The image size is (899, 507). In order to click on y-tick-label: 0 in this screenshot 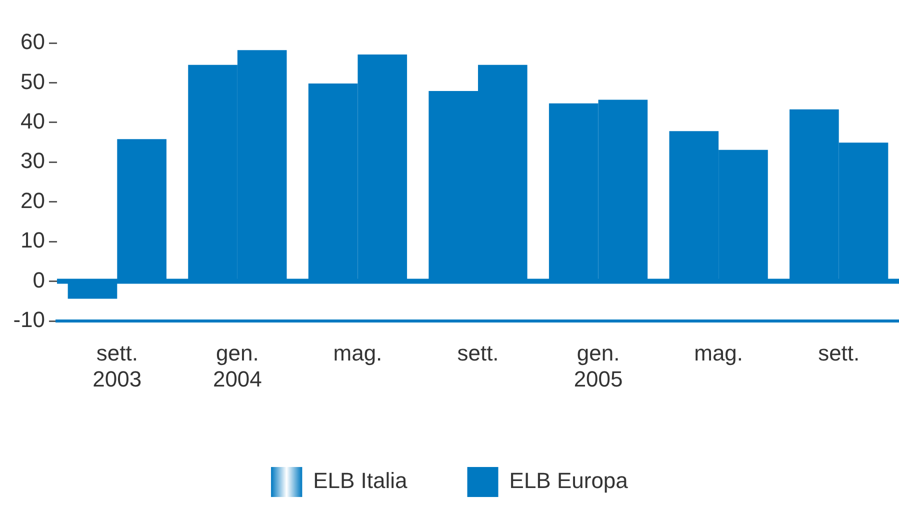, I will do `click(38, 279)`.